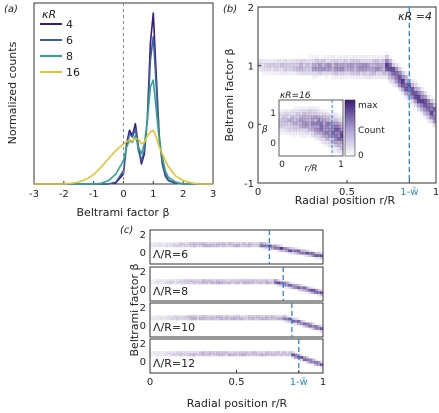 Image resolution: width=439 pixels, height=413 pixels. Describe the element at coordinates (143, 362) in the screenshot. I see `panel-c-ytick-zero: 0` at that location.